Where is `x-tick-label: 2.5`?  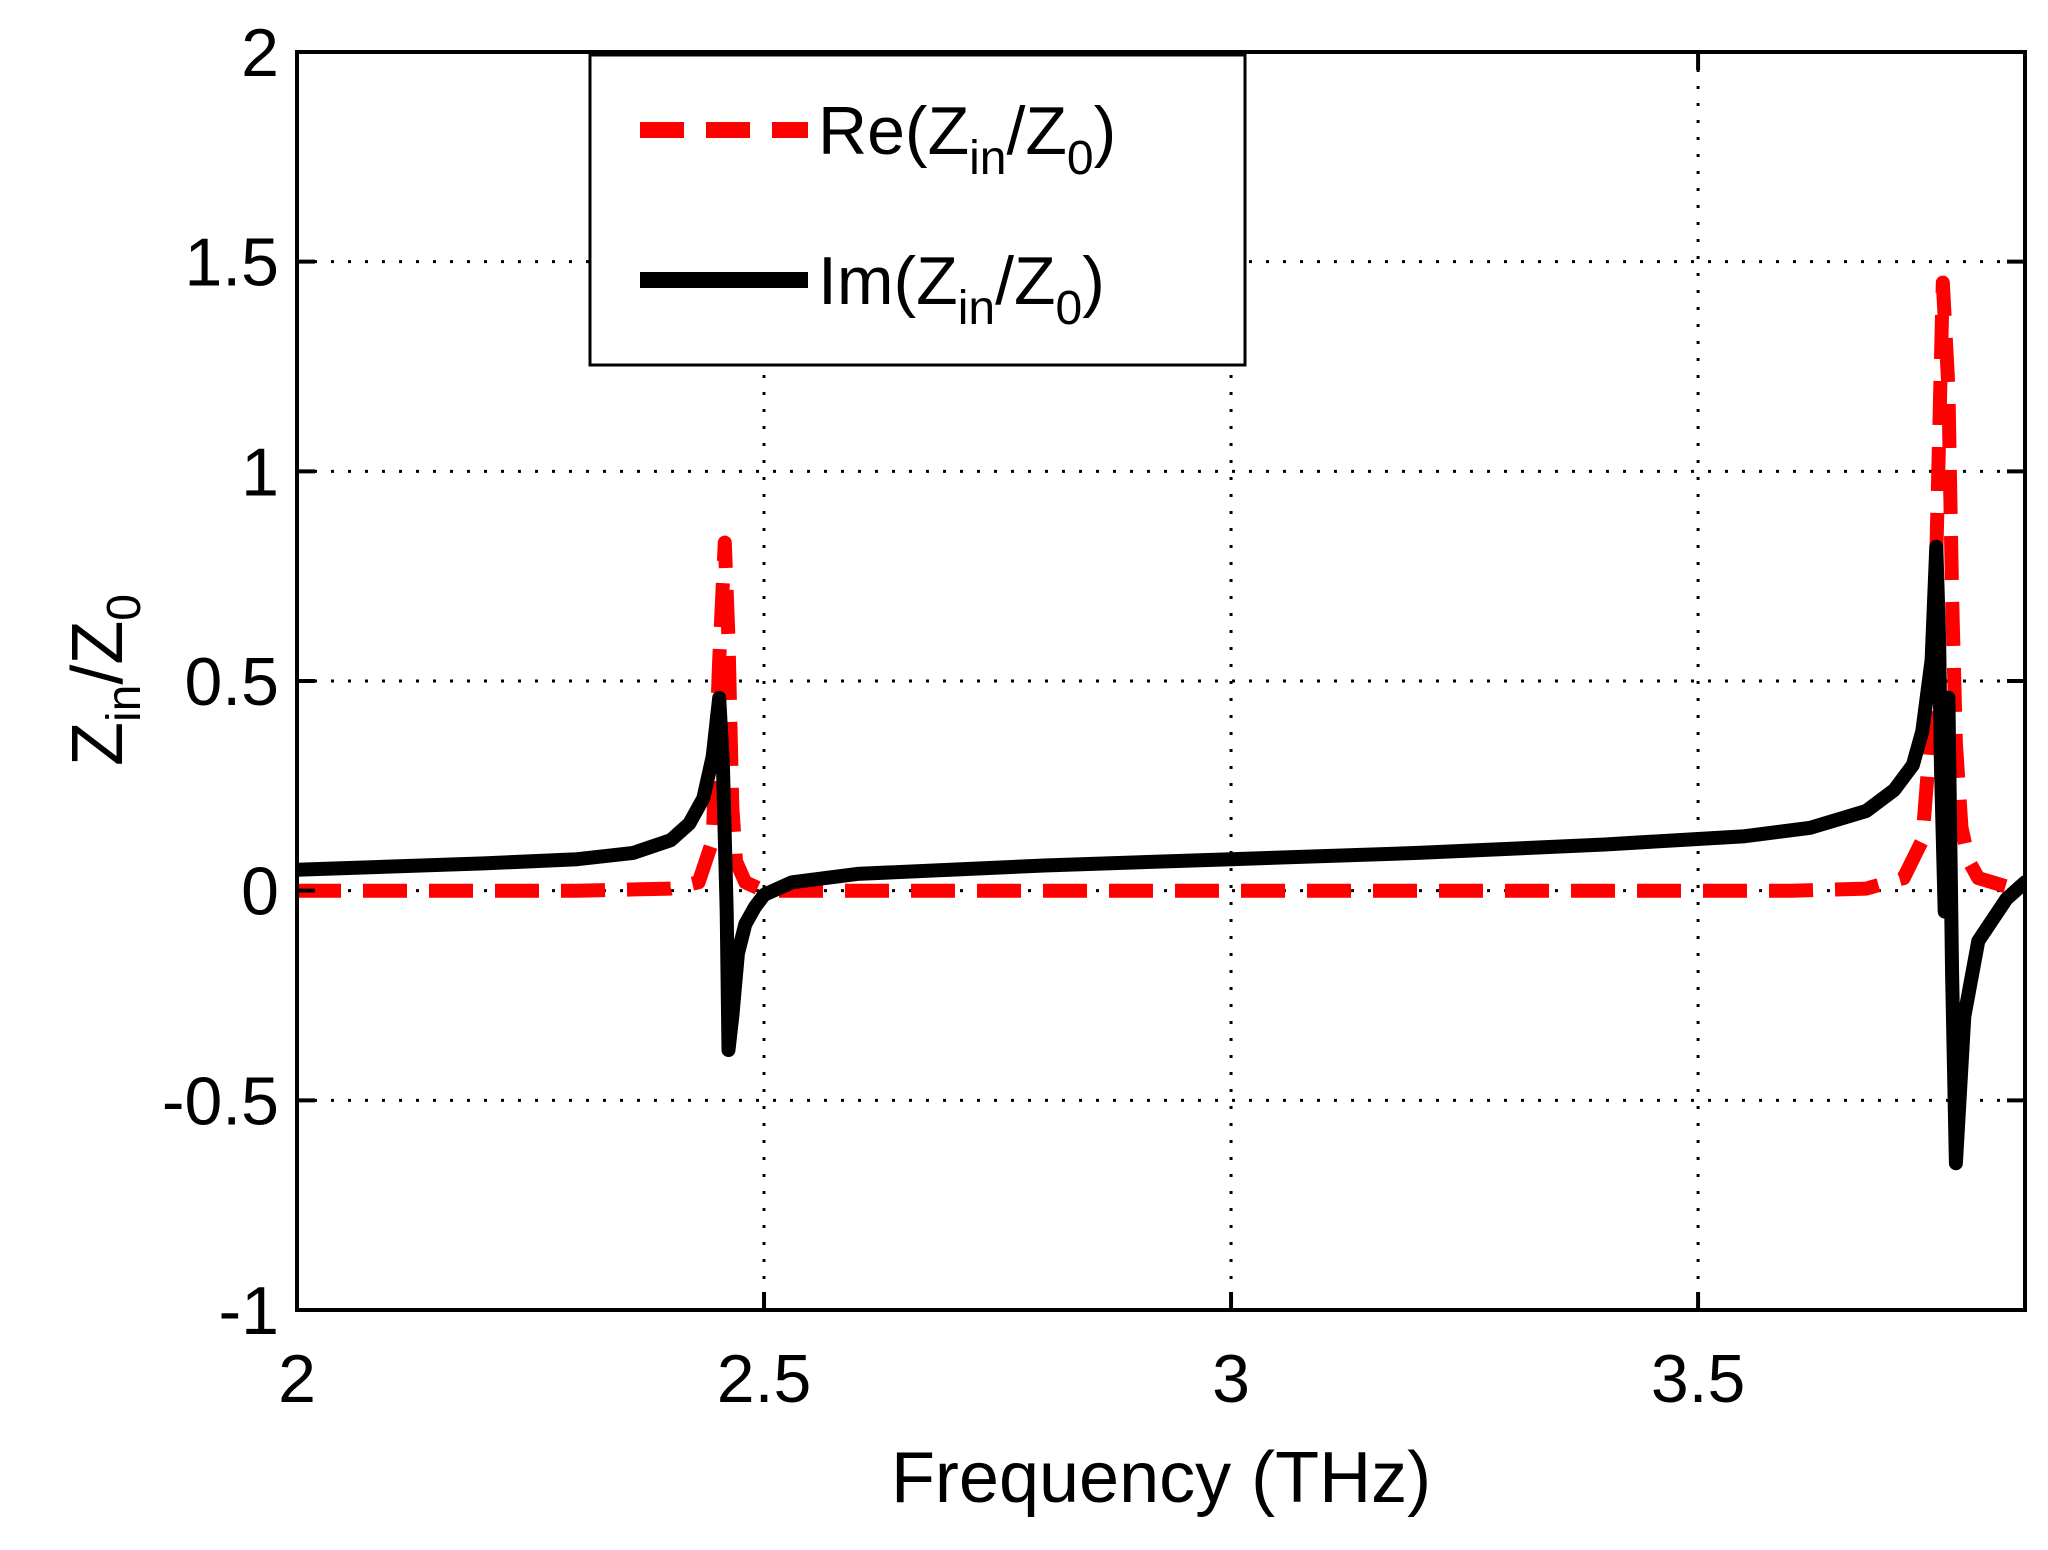
x-tick-label: 2.5 is located at coordinates (764, 1379).